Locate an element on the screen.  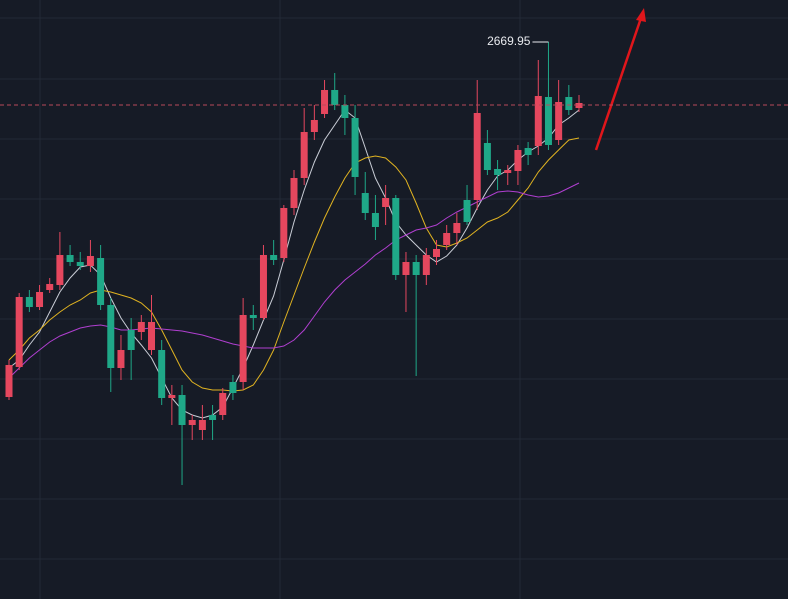
arrow-shaft is located at coordinates (618, 84).